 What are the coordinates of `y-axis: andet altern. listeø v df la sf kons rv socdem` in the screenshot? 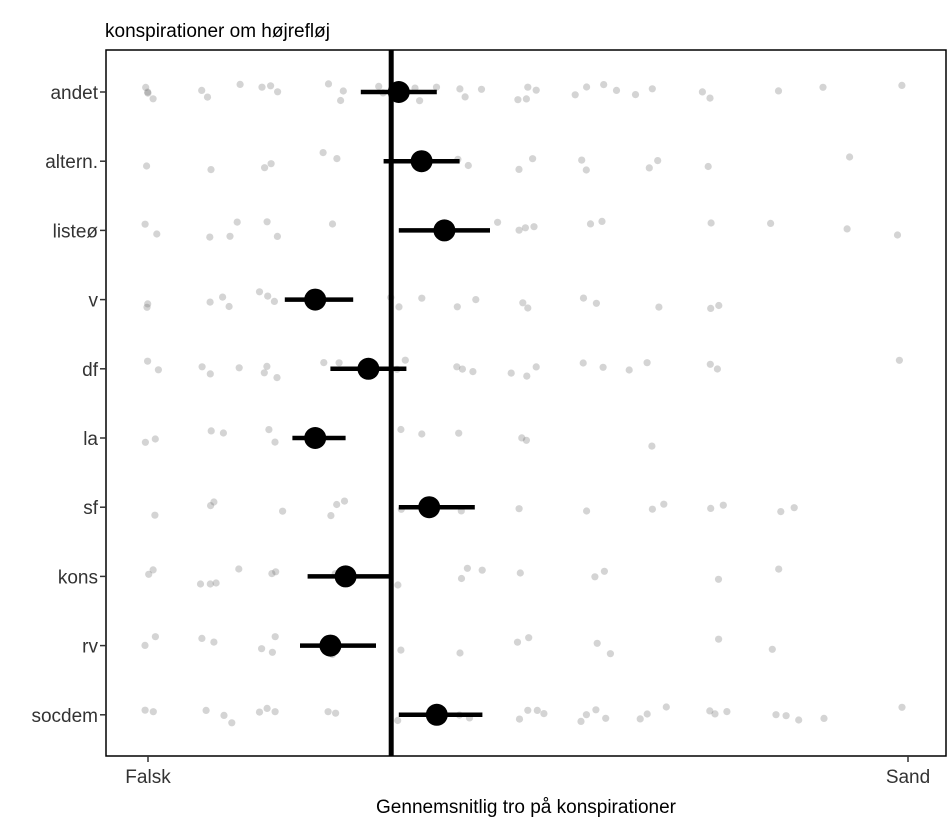 It's located at (68, 405).